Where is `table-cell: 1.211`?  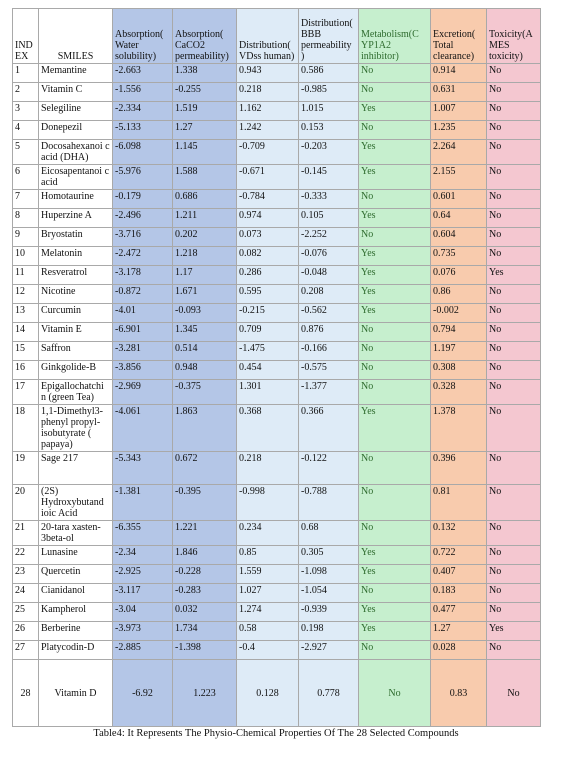 table-cell: 1.211 is located at coordinates (204, 218).